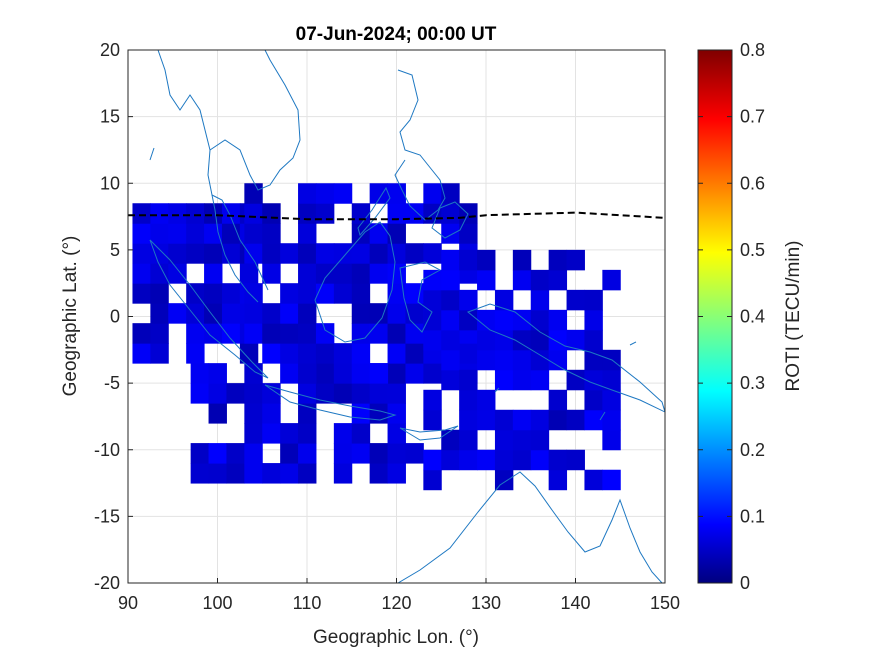 This screenshot has height=656, width=875. Describe the element at coordinates (420, 145) in the screenshot. I see `coastline-philippines` at that location.